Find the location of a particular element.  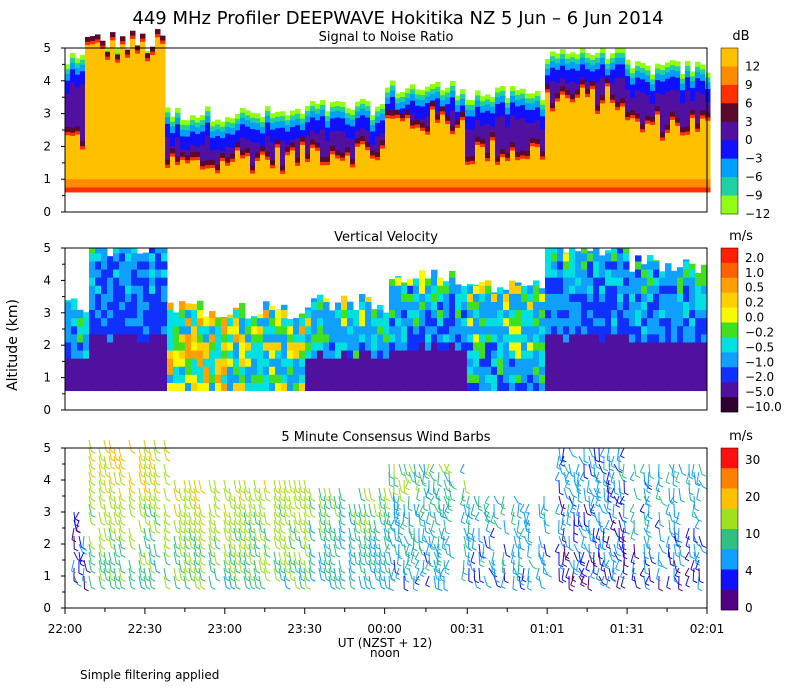

y-tick-label: 4 is located at coordinates (47, 480).